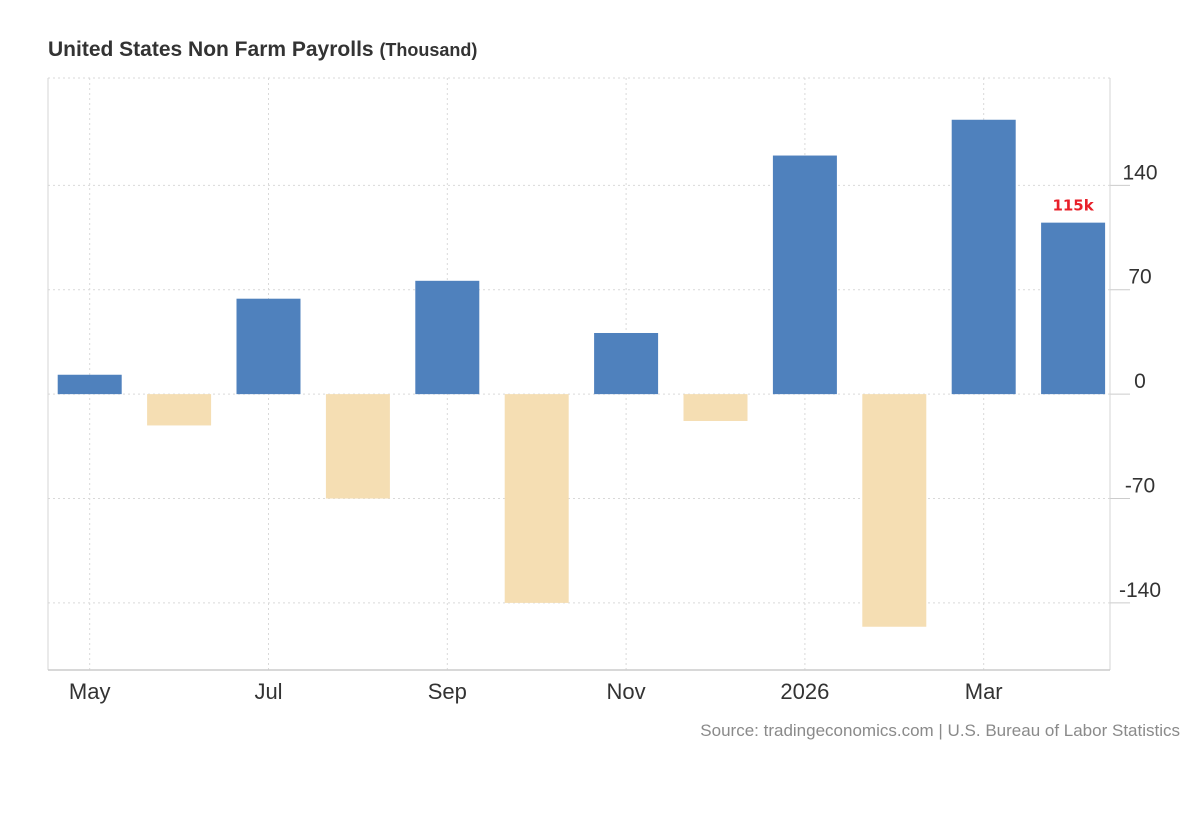 This screenshot has height=820, width=1200. I want to click on x-tick-label: Mar, so click(984, 691).